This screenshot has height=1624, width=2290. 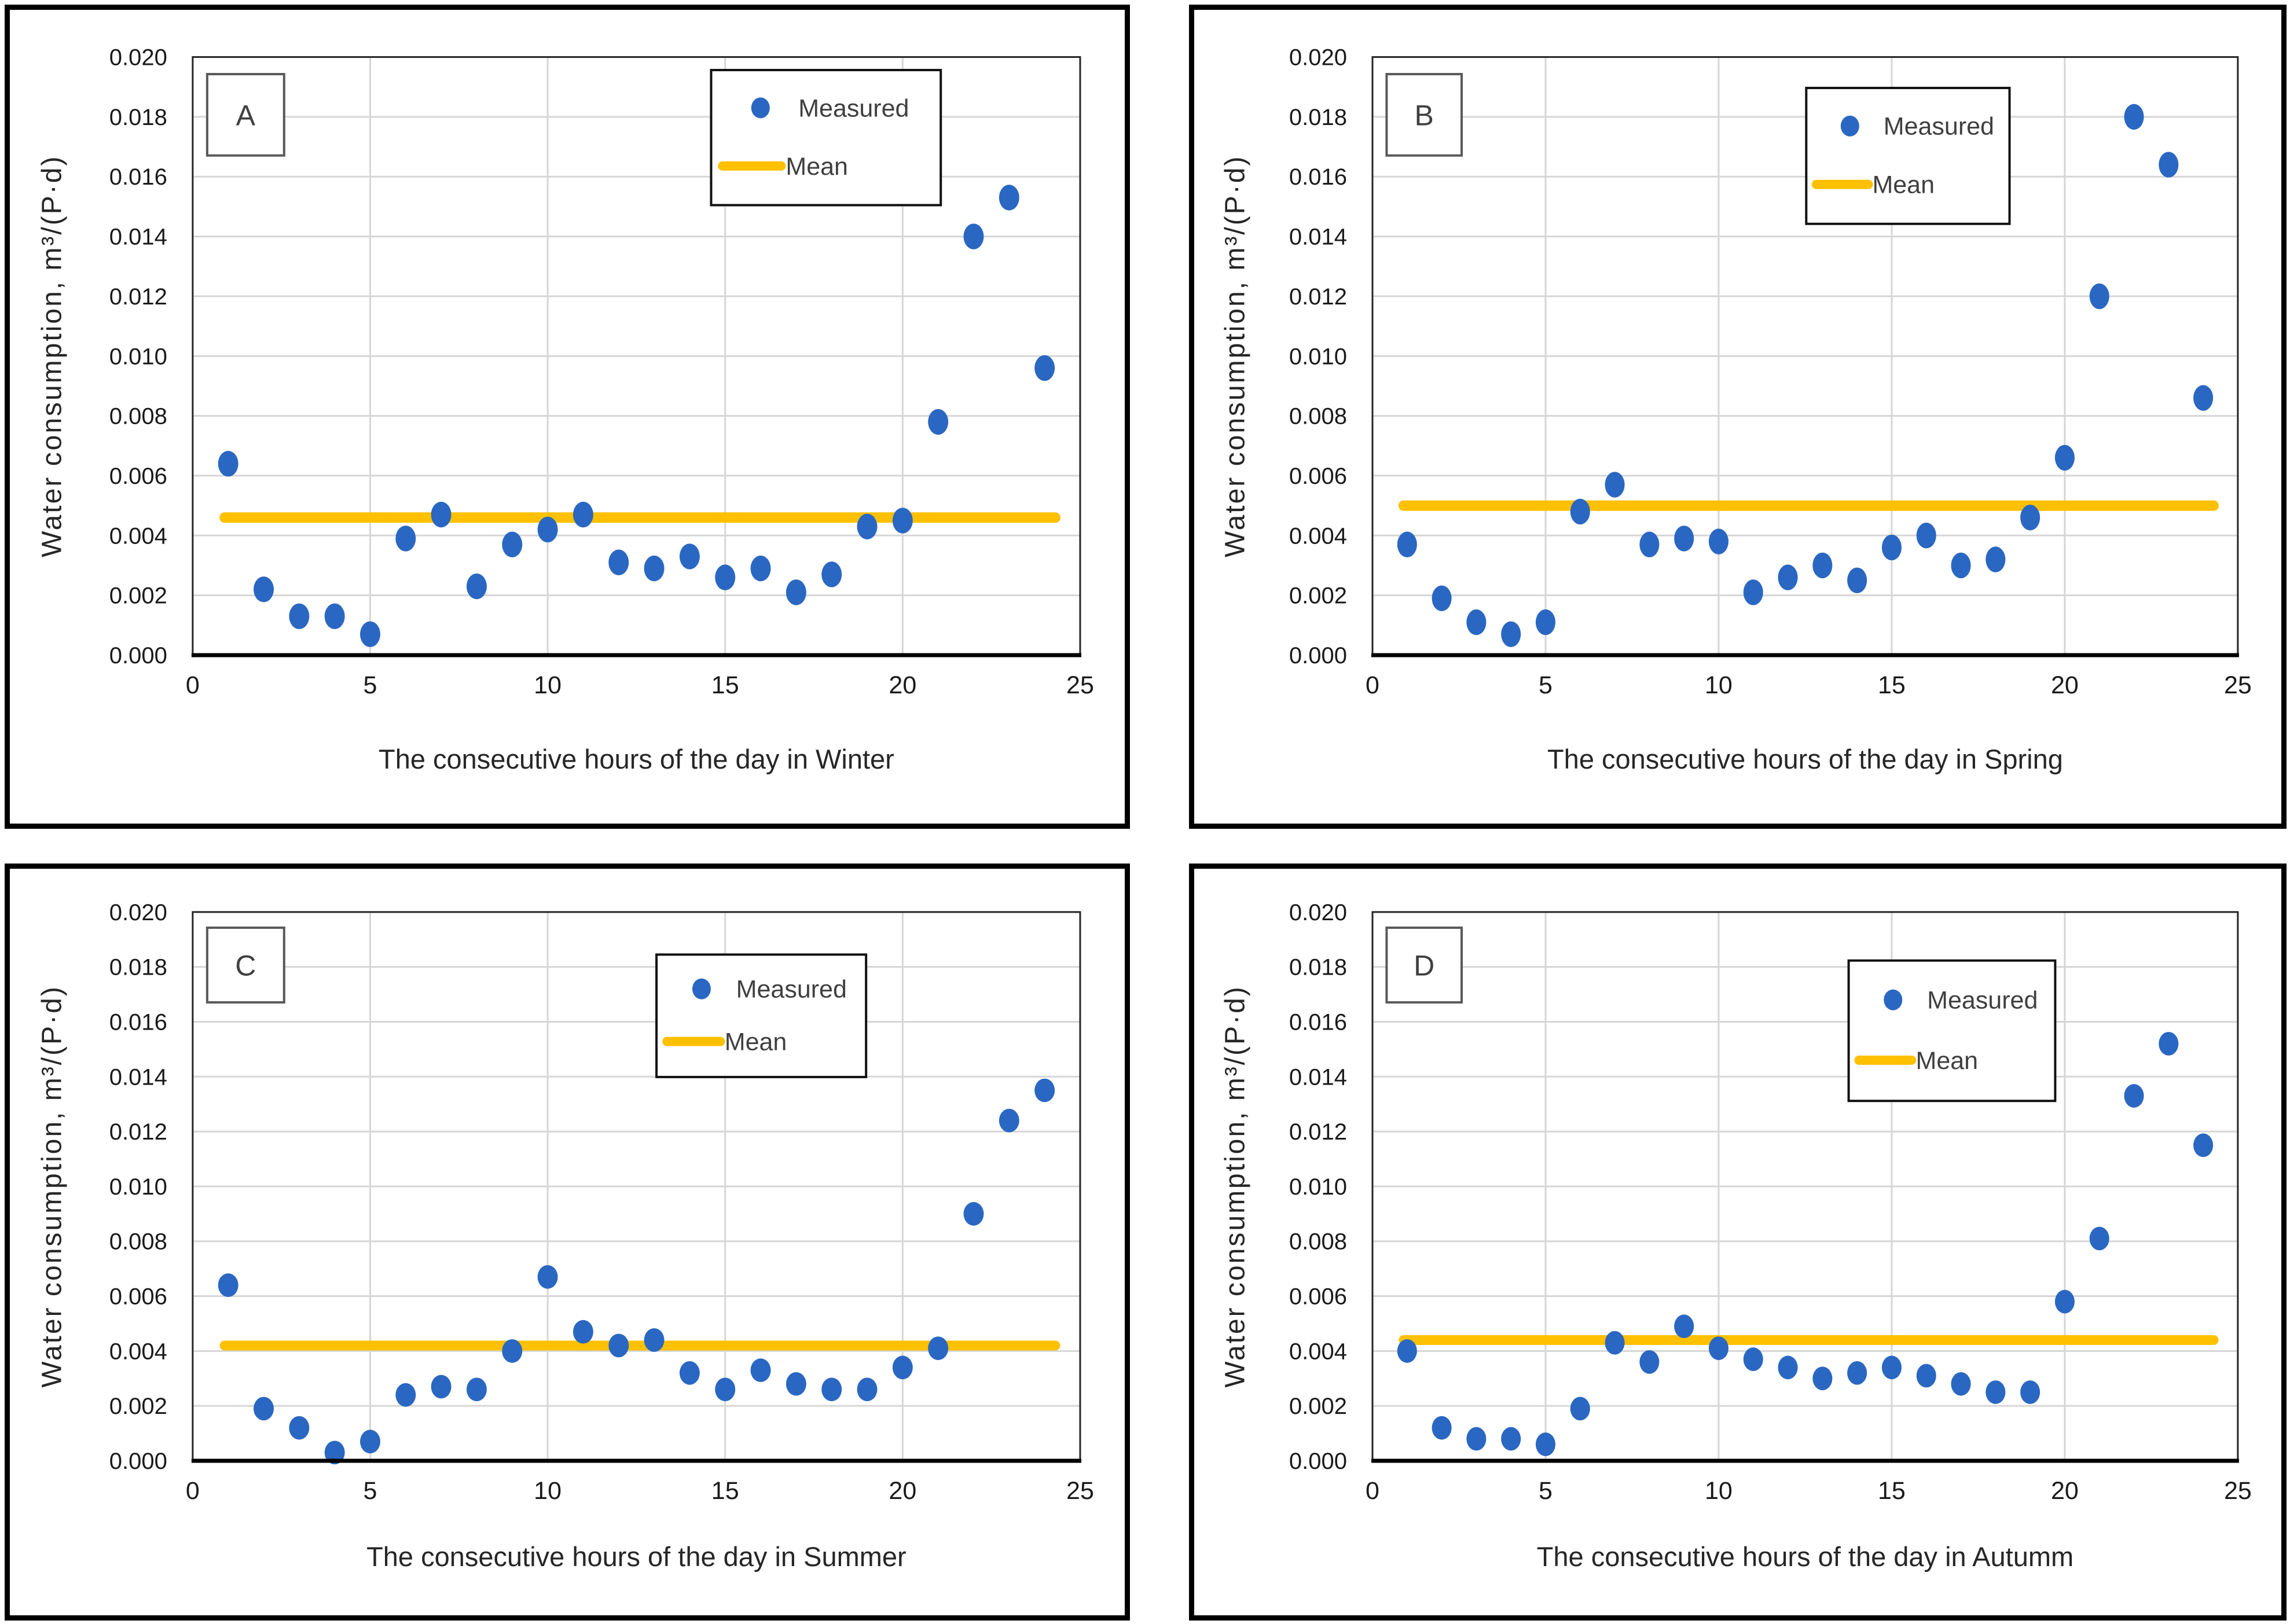 I want to click on panel-letter: A, so click(x=246, y=115).